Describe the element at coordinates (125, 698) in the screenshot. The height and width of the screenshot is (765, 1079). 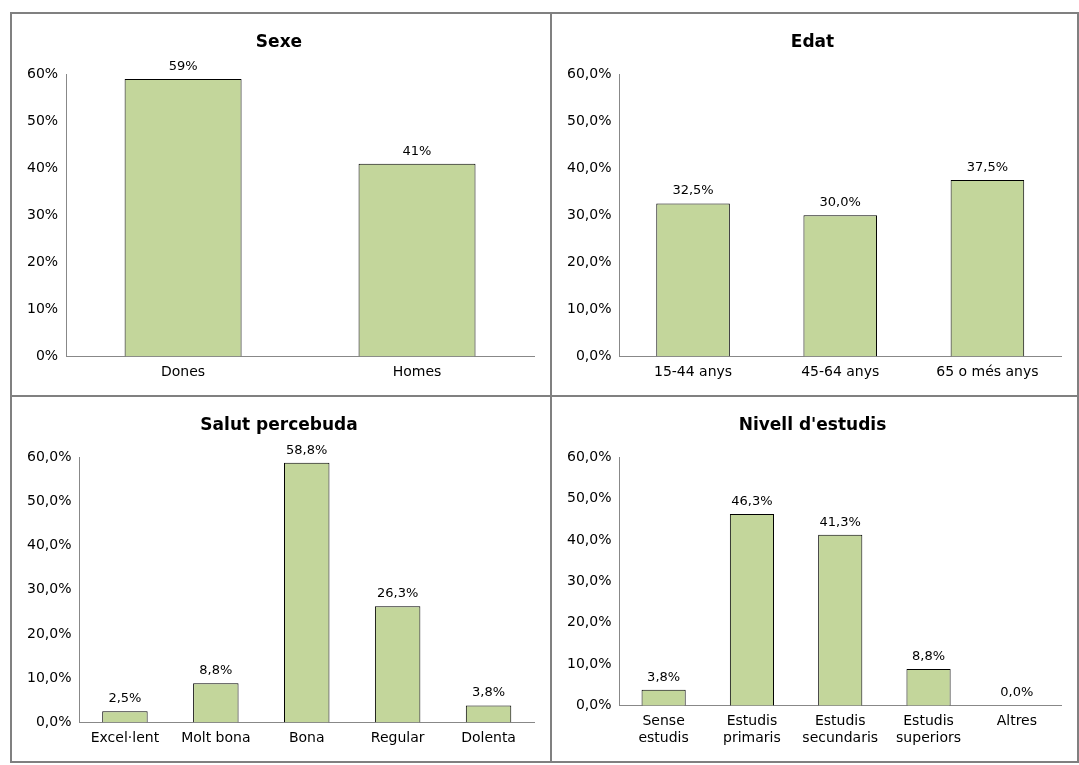
I see `data-label: 2,5%` at that location.